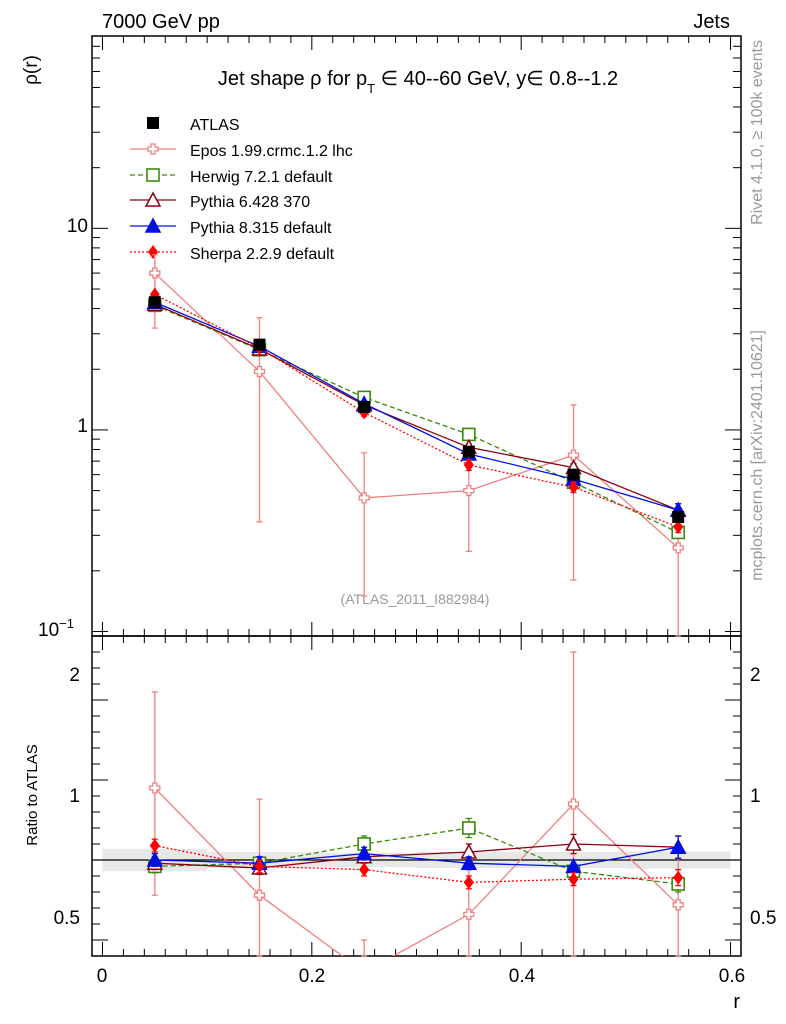 This screenshot has width=786, height=1024. Describe the element at coordinates (371, 88) in the screenshot. I see `title-subscript: T` at that location.